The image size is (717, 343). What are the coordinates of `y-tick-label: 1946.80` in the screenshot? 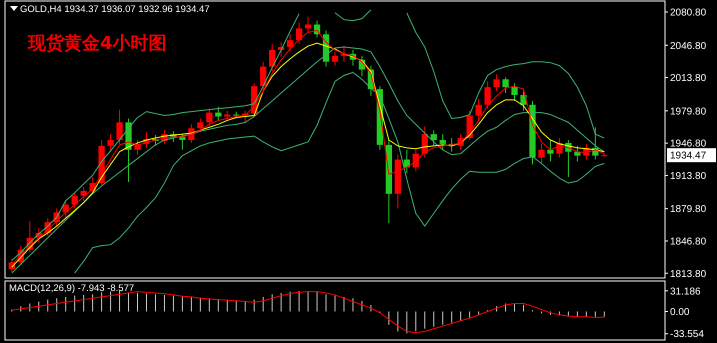 It's located at (688, 144).